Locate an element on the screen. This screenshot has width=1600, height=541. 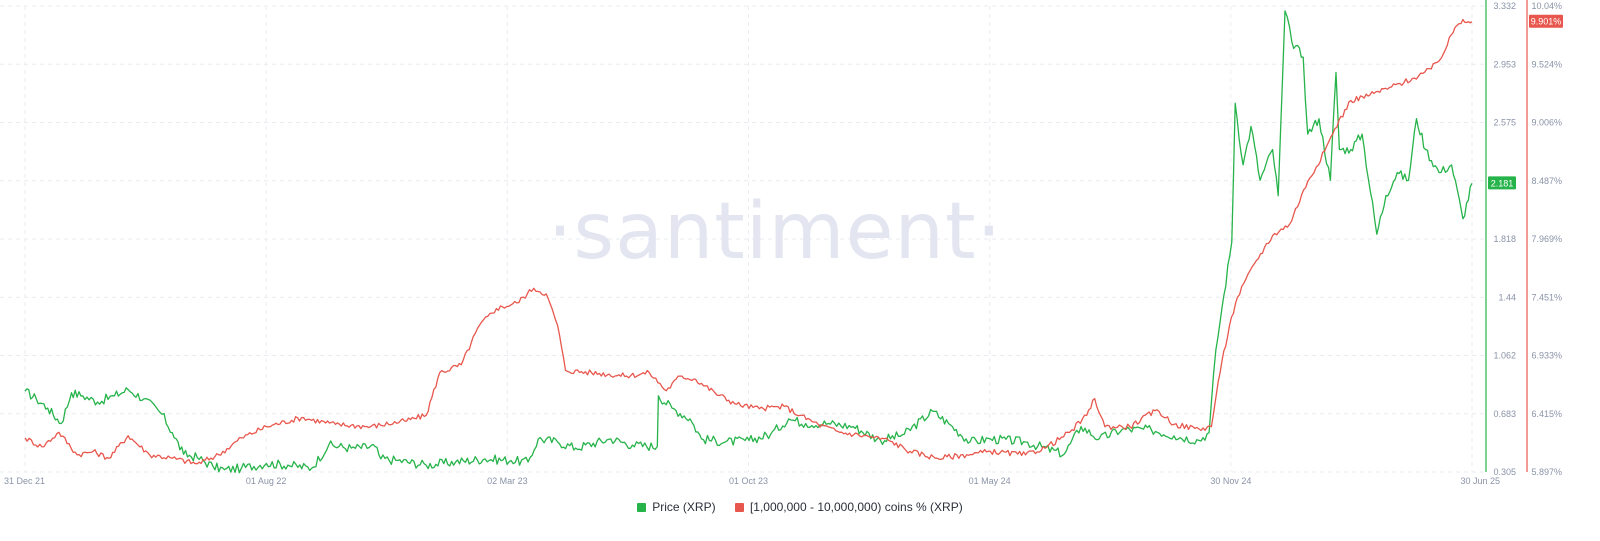
y-left-tick-label: 1.44 is located at coordinates (1507, 297).